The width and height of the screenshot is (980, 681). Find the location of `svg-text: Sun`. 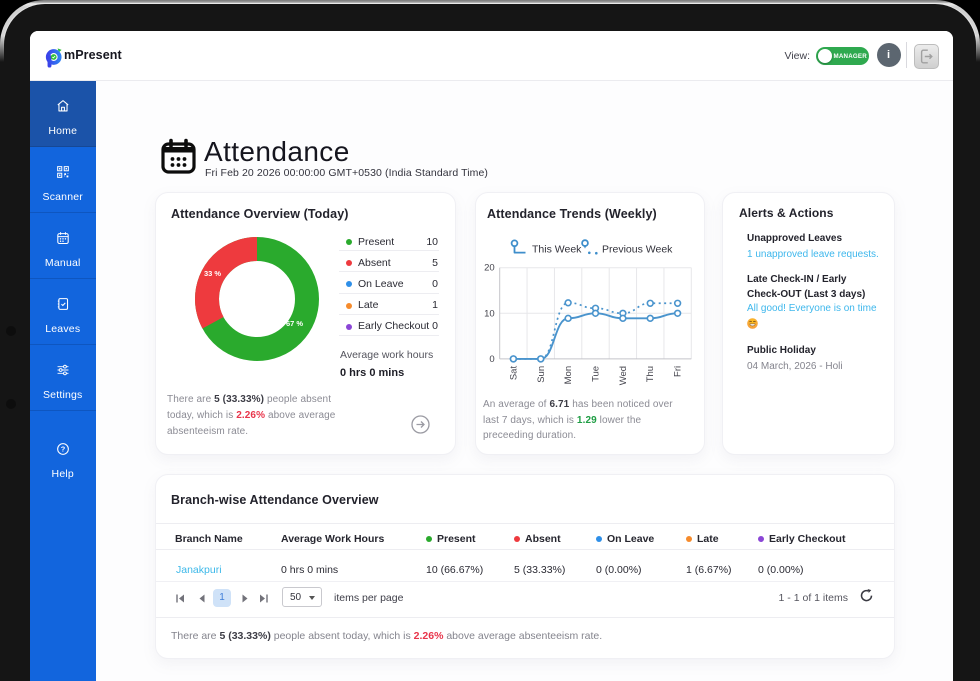

svg-text: Sun is located at coordinates (541, 374).